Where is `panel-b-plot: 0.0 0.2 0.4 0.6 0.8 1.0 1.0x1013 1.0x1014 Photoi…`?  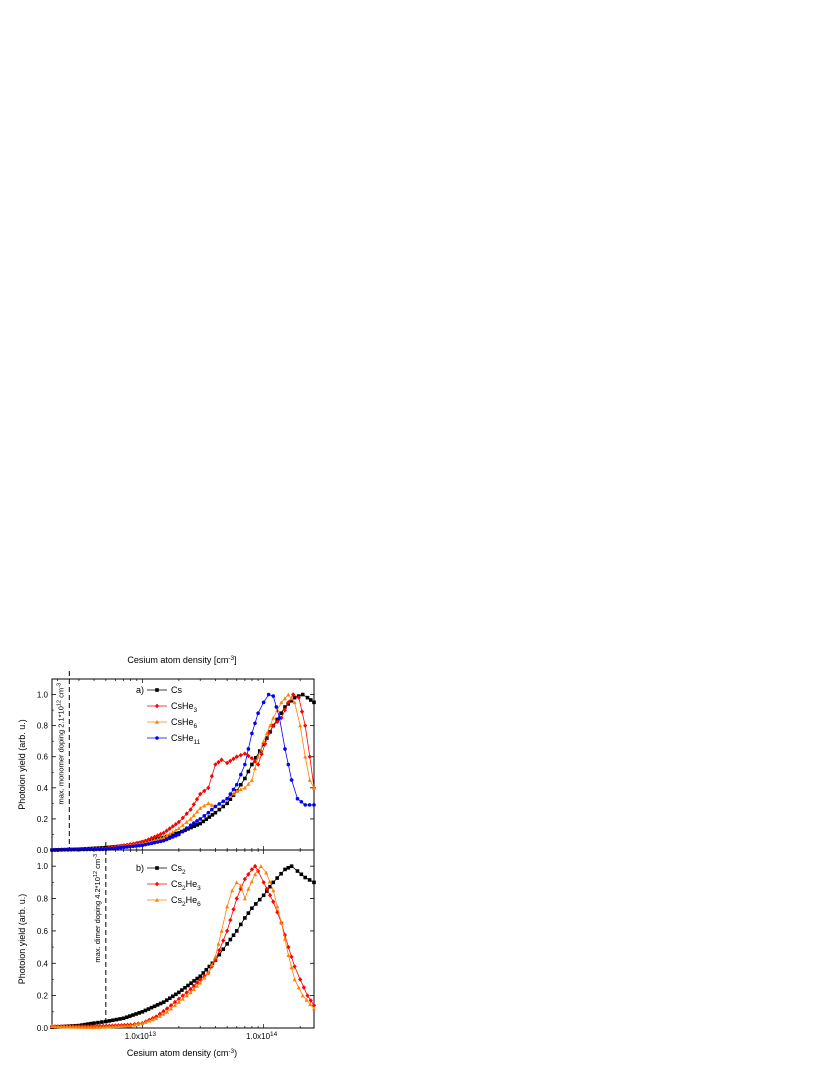 panel-b-plot: 0.0 0.2 0.4 0.6 0.8 1.0 1.0x1013 1.0x1014 Photoi… is located at coordinates (167, 941).